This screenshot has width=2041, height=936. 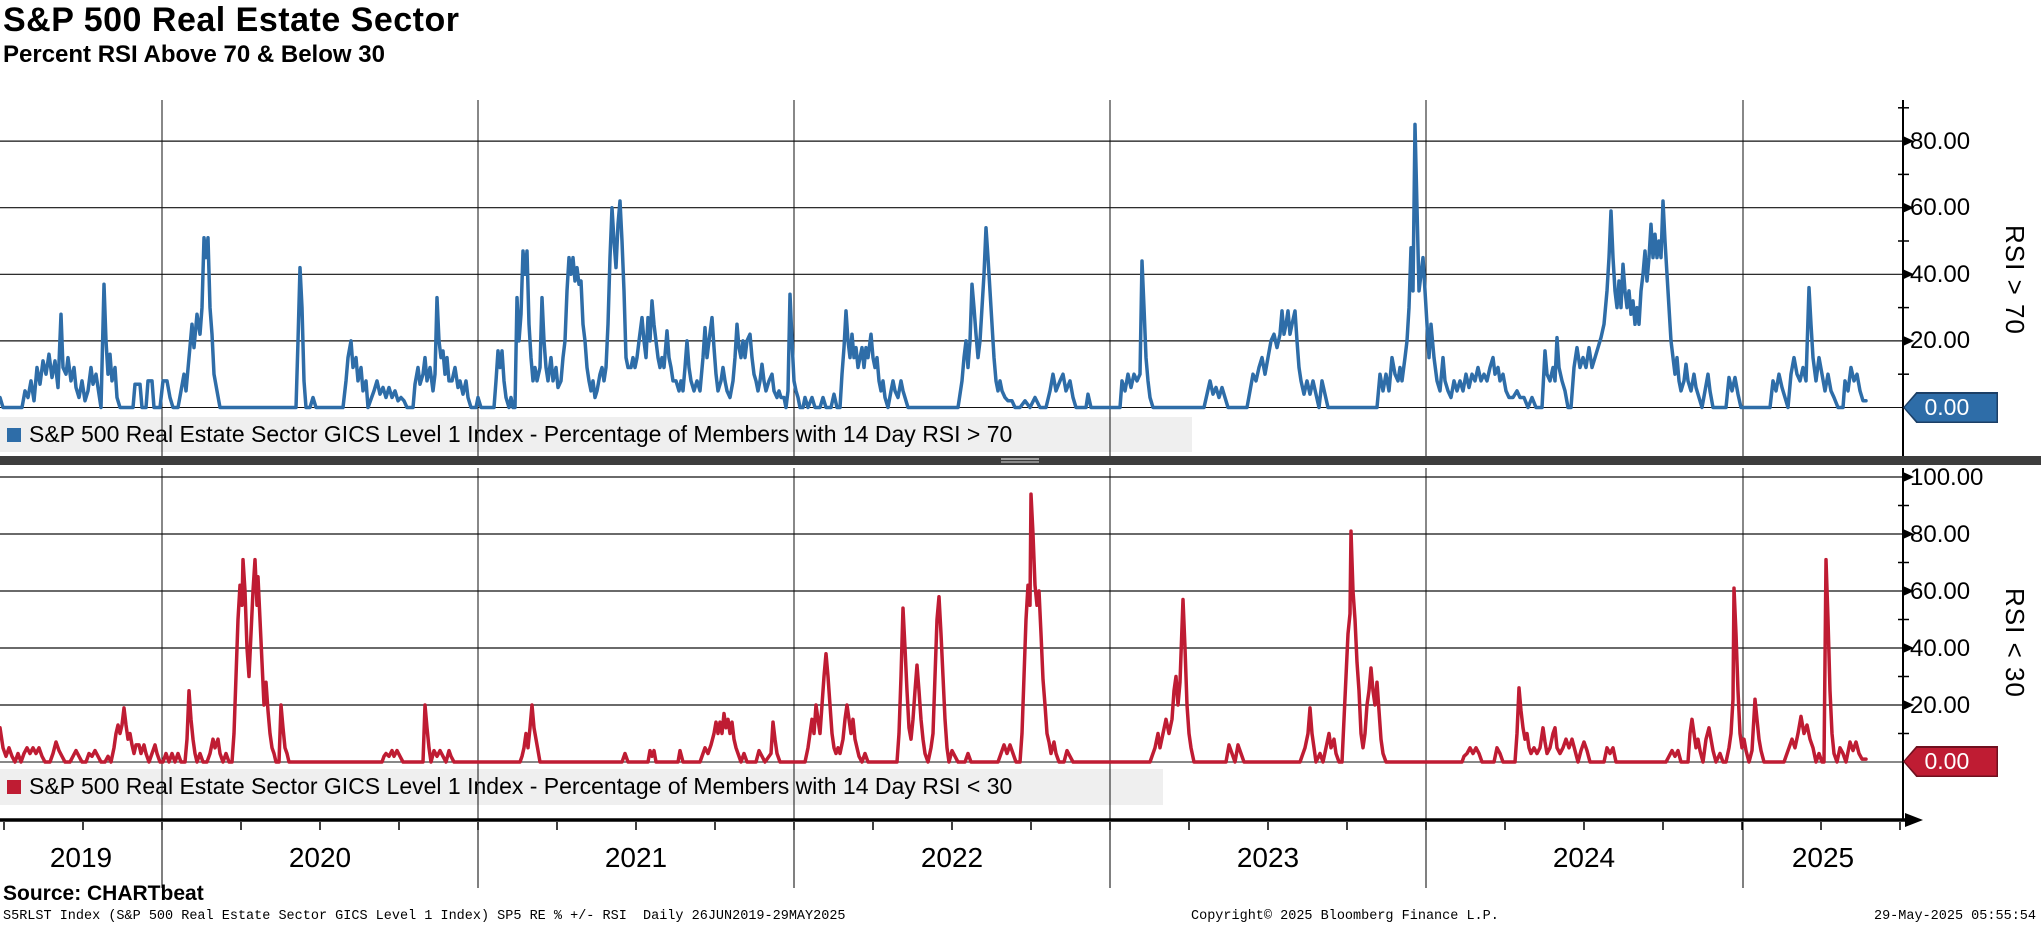 I want to click on bottom-ytick-60: 60.00, so click(x=1940, y=591).